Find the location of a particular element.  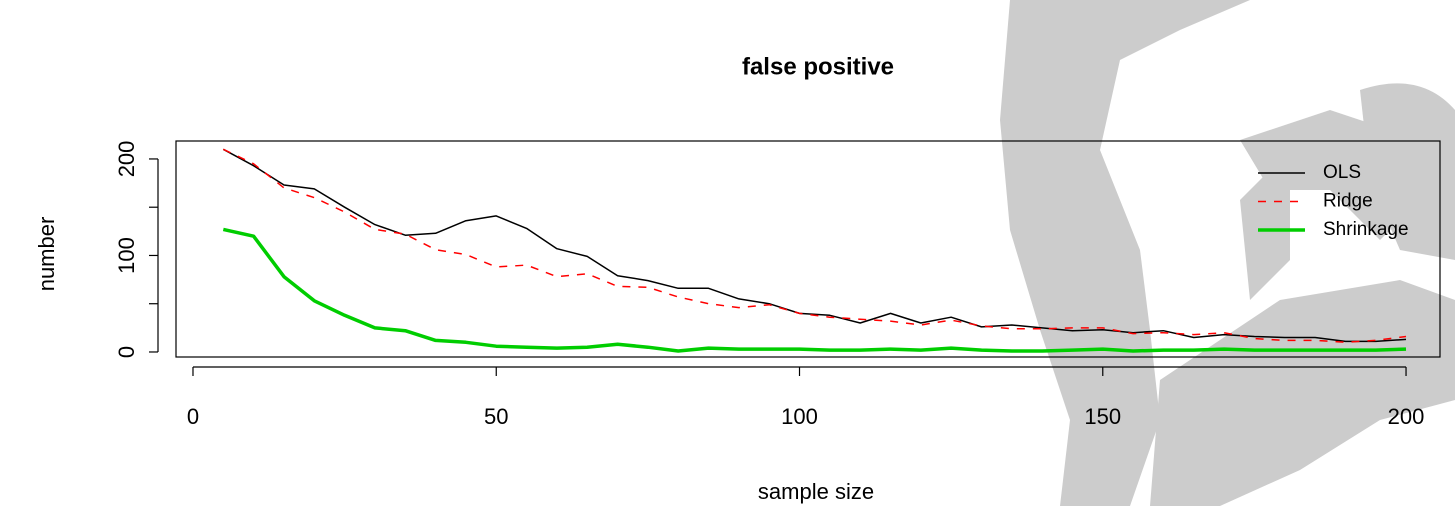

y-tick-label: 0 is located at coordinates (126, 352).